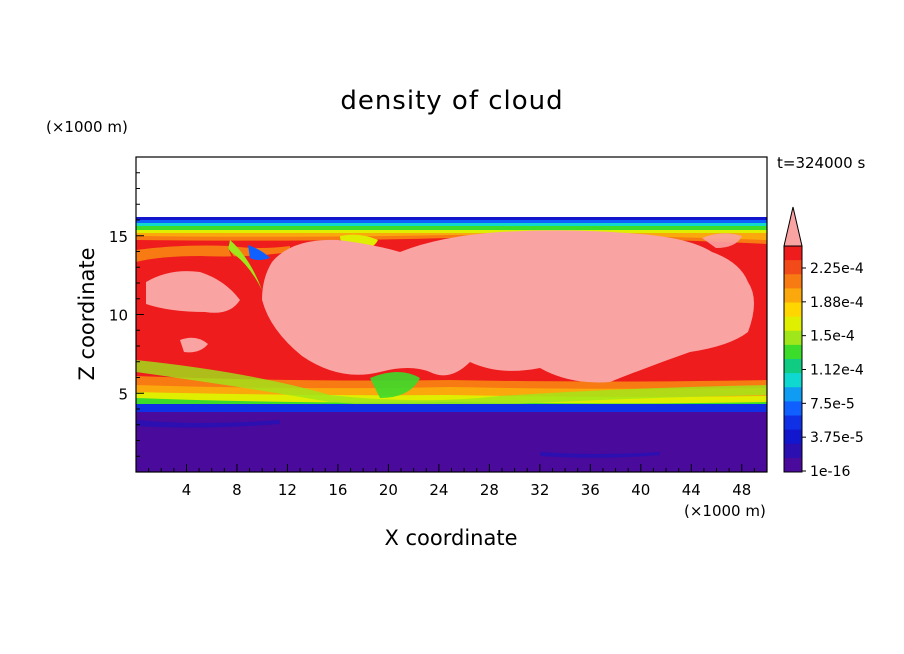 This screenshot has width=904, height=654. Describe the element at coordinates (821, 163) in the screenshot. I see `time-label: t=324000 s` at that location.